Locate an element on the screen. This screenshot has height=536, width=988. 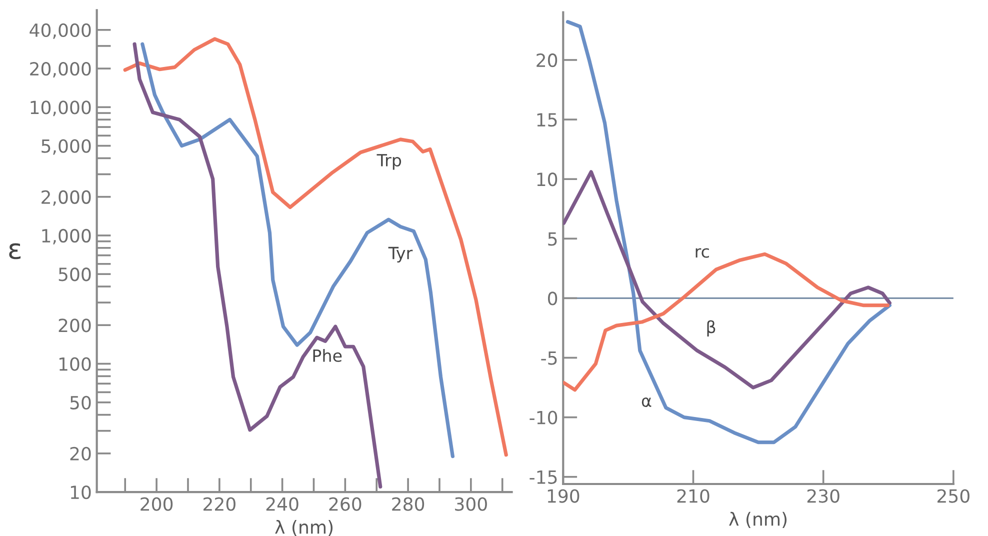
y-tick-label: 1,000 is located at coordinates (66, 236).